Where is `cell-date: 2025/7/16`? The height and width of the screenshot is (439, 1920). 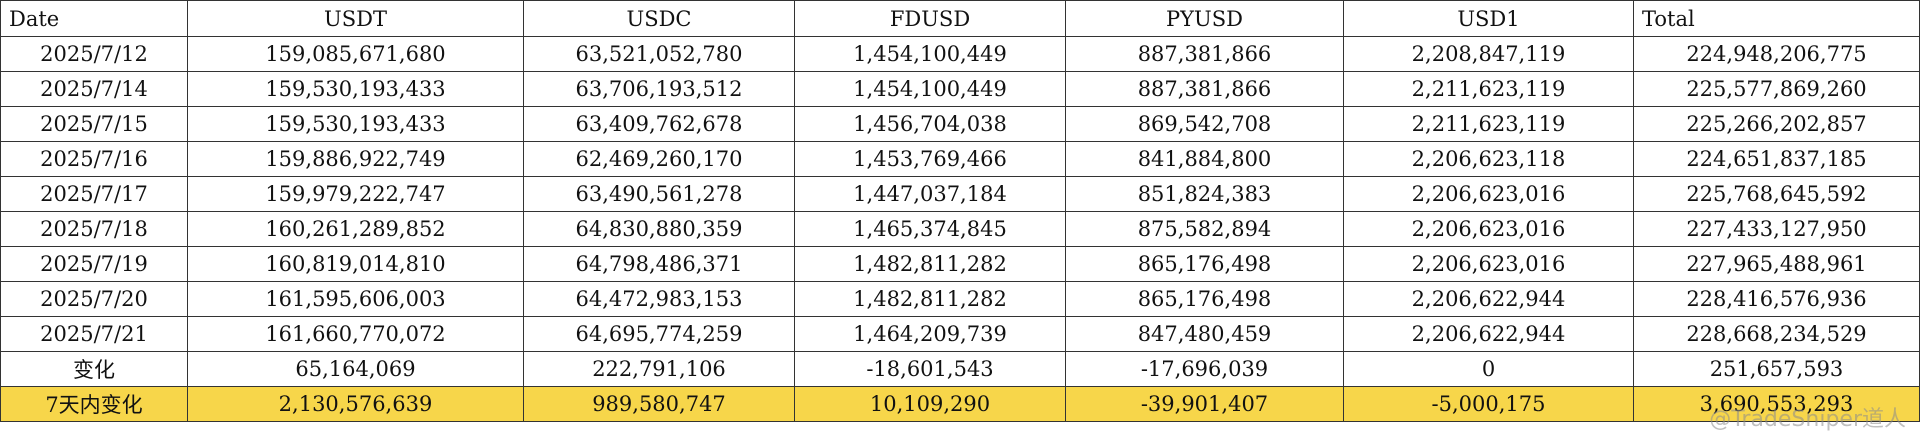 cell-date: 2025/7/16 is located at coordinates (94, 159).